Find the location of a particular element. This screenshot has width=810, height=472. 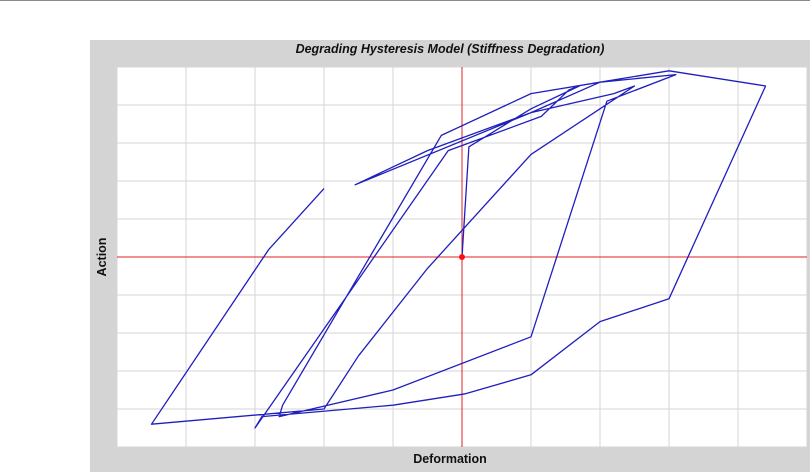

origin-point is located at coordinates (462, 257).